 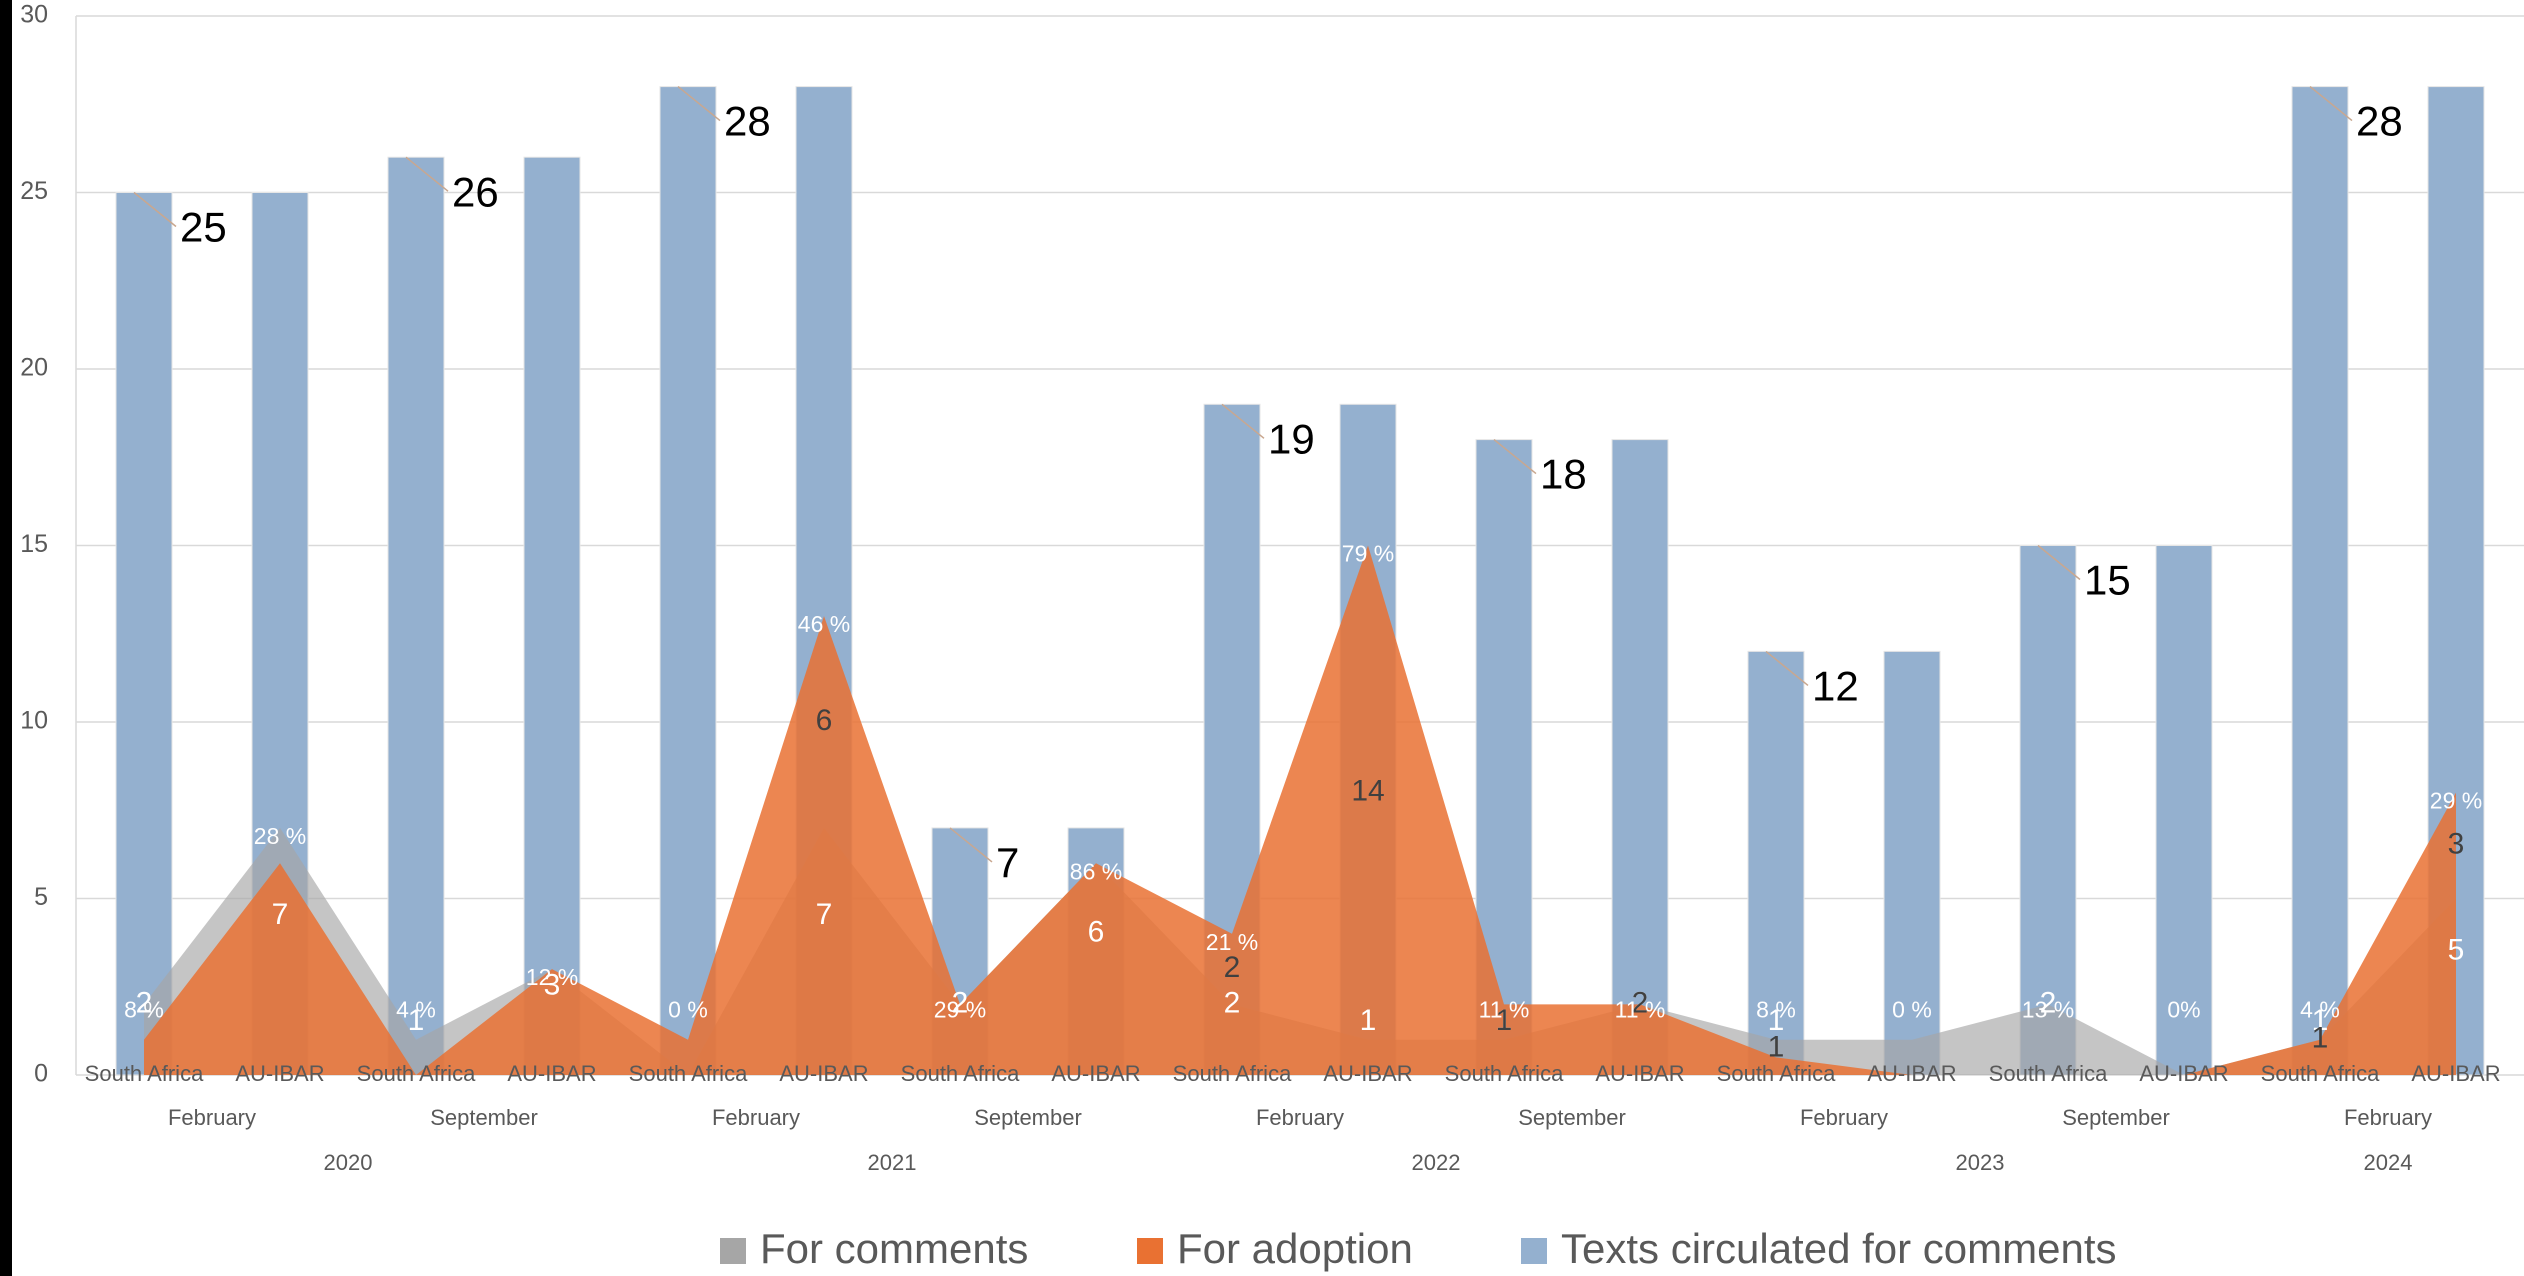 What do you see at coordinates (2183, 1010) in the screenshot?
I see `share-label: 0%` at bounding box center [2183, 1010].